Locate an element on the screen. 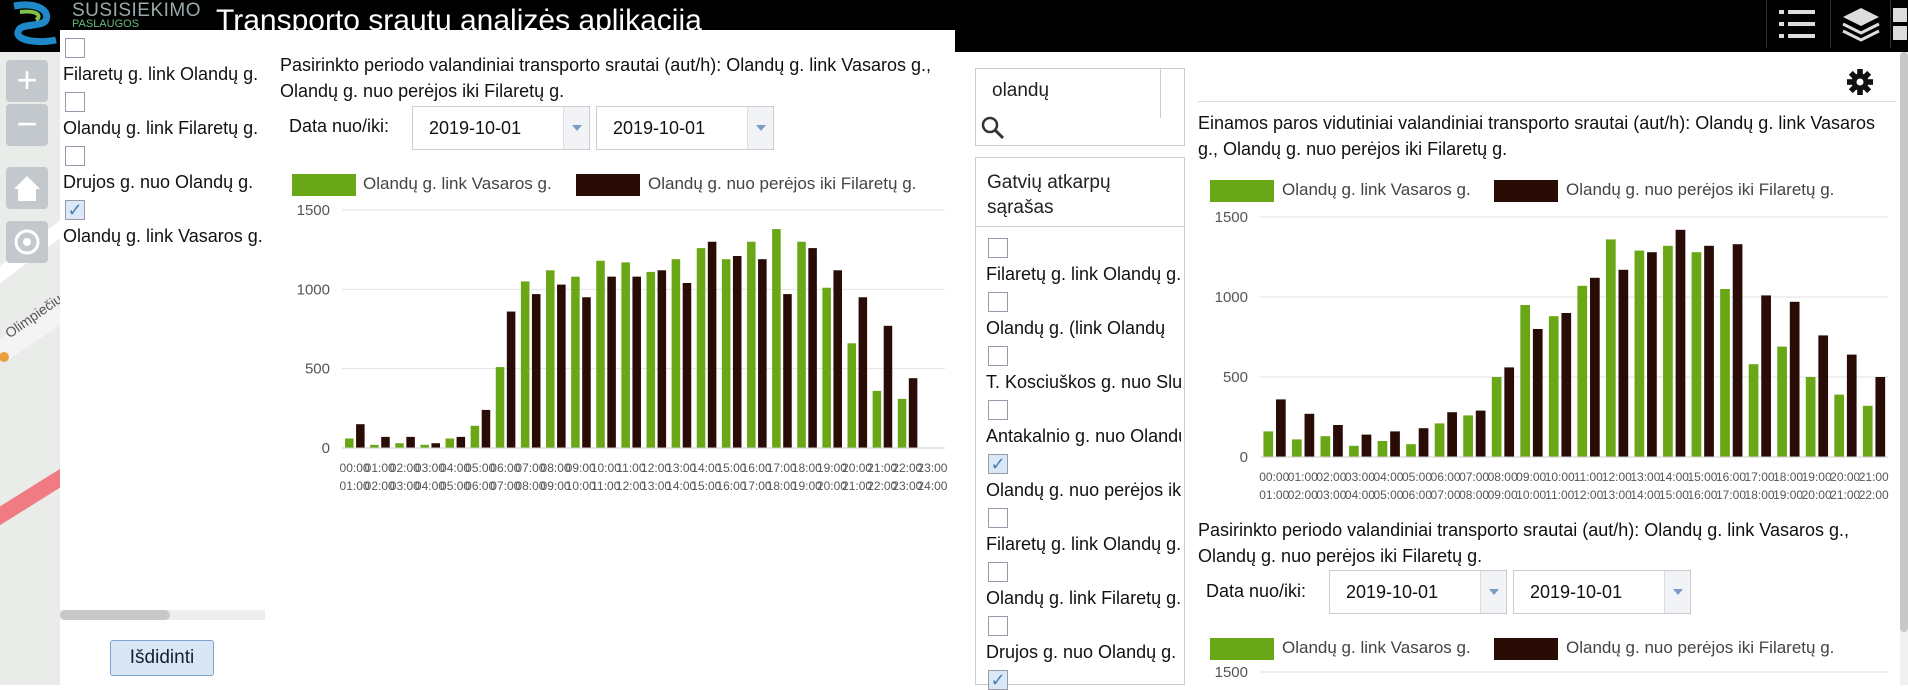 The width and height of the screenshot is (1908, 690). search-input is located at coordinates (1067, 91).